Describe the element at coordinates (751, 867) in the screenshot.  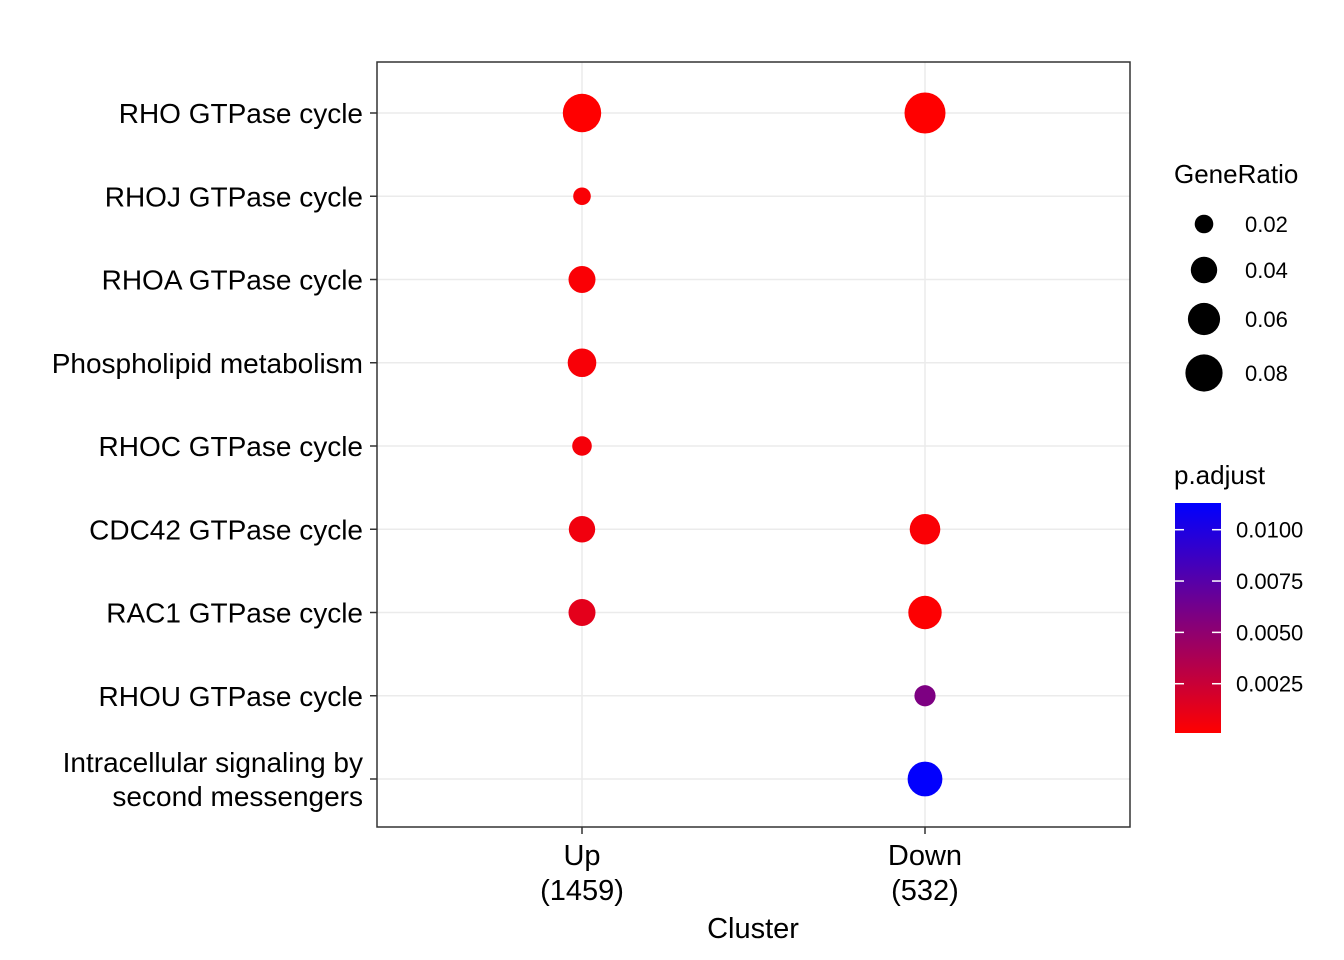
I see `x-axis: Up (1459) Down (532)` at that location.